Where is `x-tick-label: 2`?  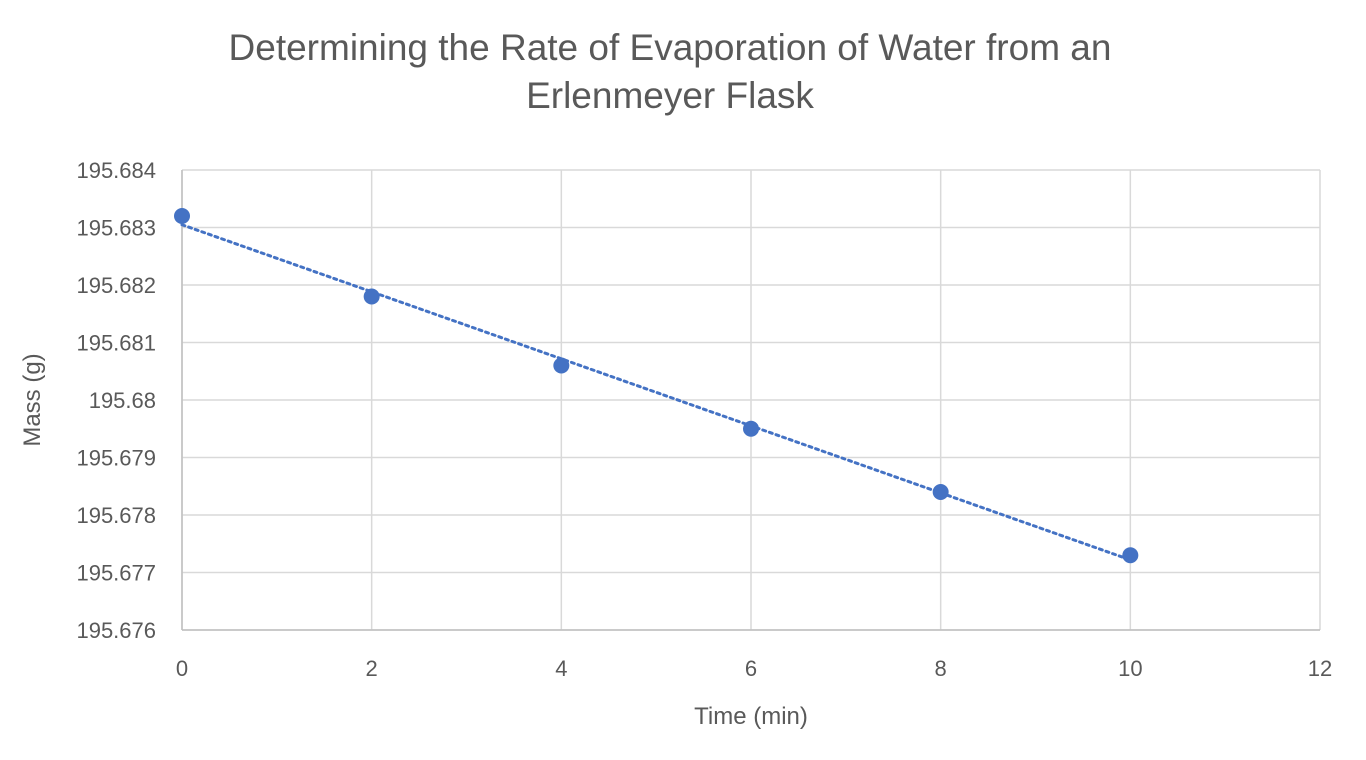 x-tick-label: 2 is located at coordinates (372, 668).